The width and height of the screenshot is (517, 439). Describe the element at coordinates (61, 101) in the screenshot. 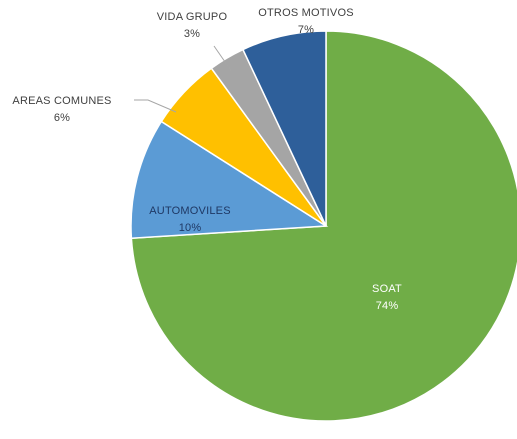

I see `slice-category-label: AREAS COMUNES` at that location.